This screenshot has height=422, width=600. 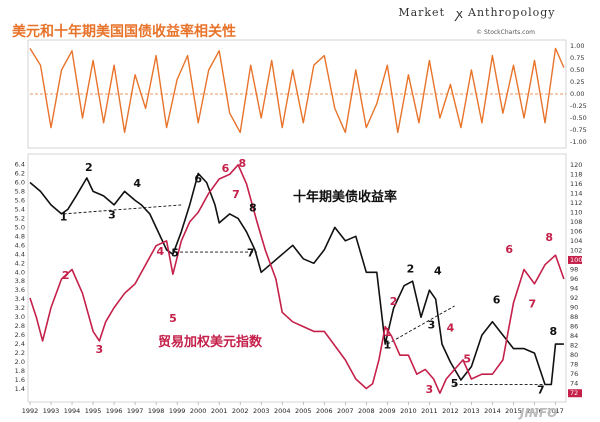 I want to click on dollar-tick-label: 92, so click(x=574, y=298).